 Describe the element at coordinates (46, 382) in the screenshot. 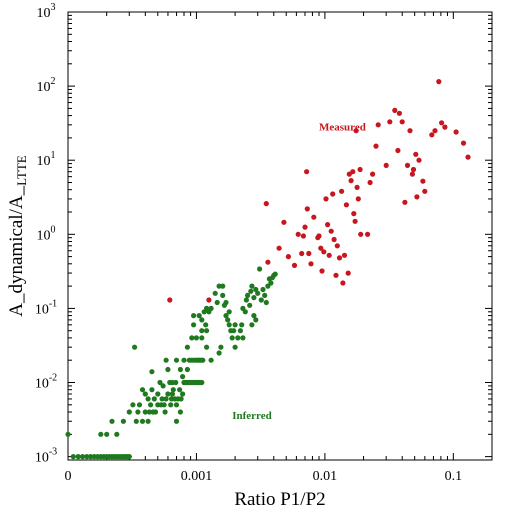

I see `y-tick-label: 10⁻²` at that location.